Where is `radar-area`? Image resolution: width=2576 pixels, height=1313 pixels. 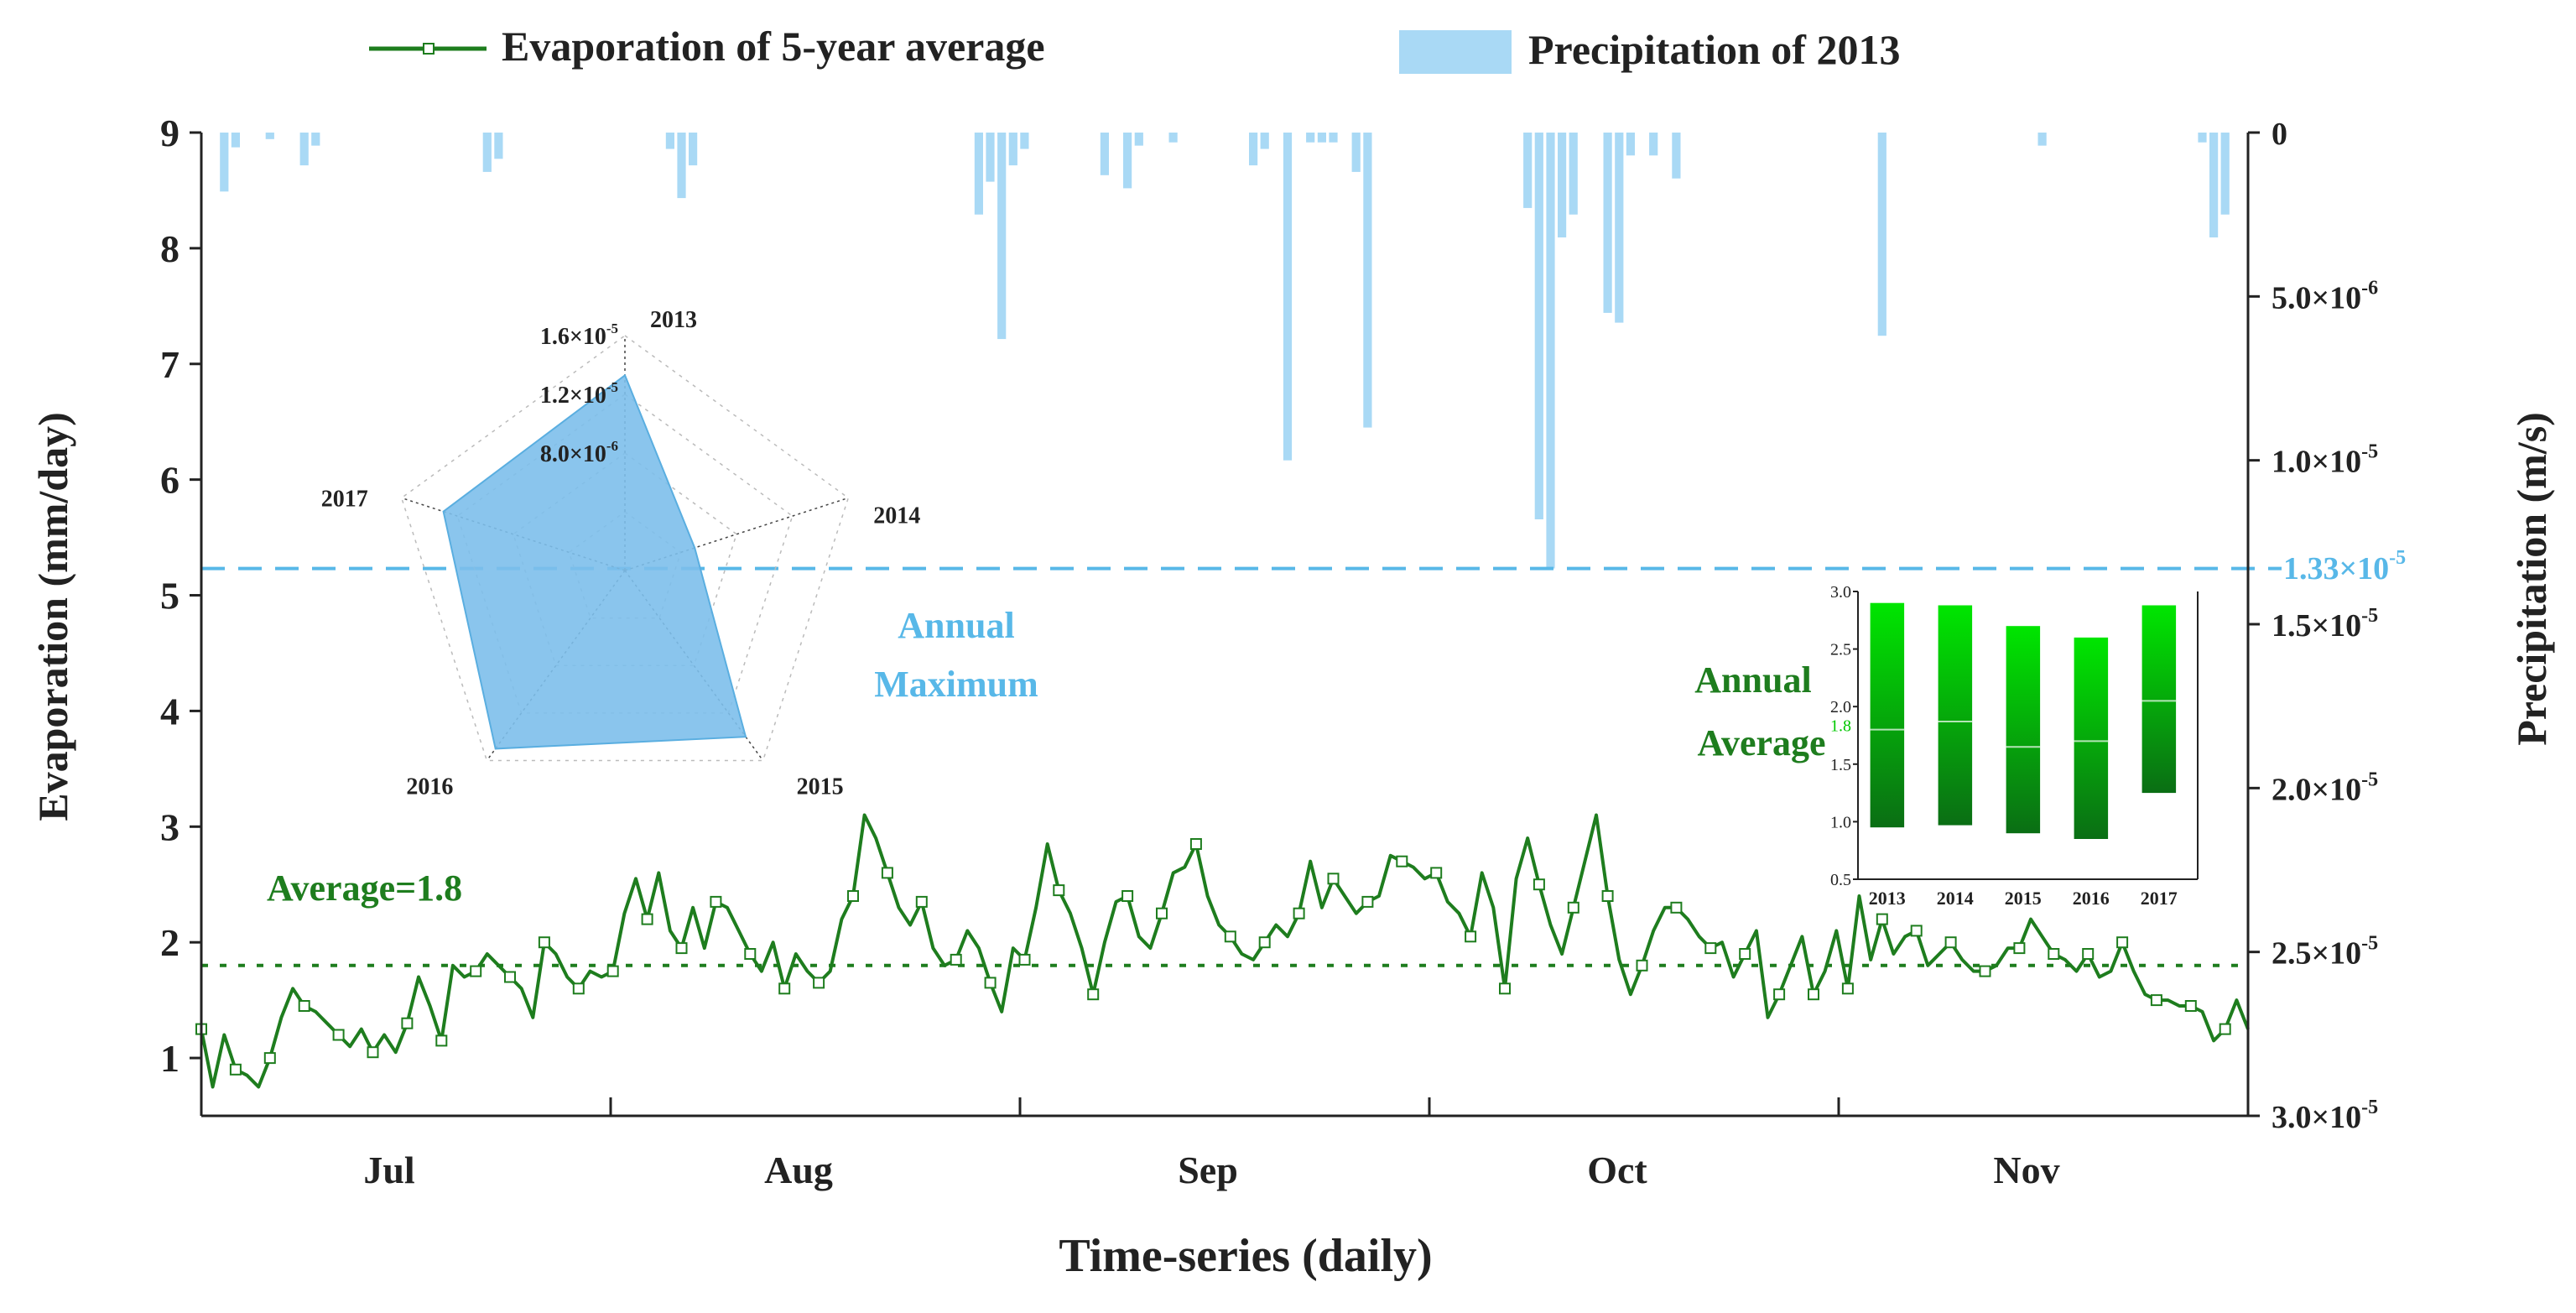
radar-area is located at coordinates (594, 561).